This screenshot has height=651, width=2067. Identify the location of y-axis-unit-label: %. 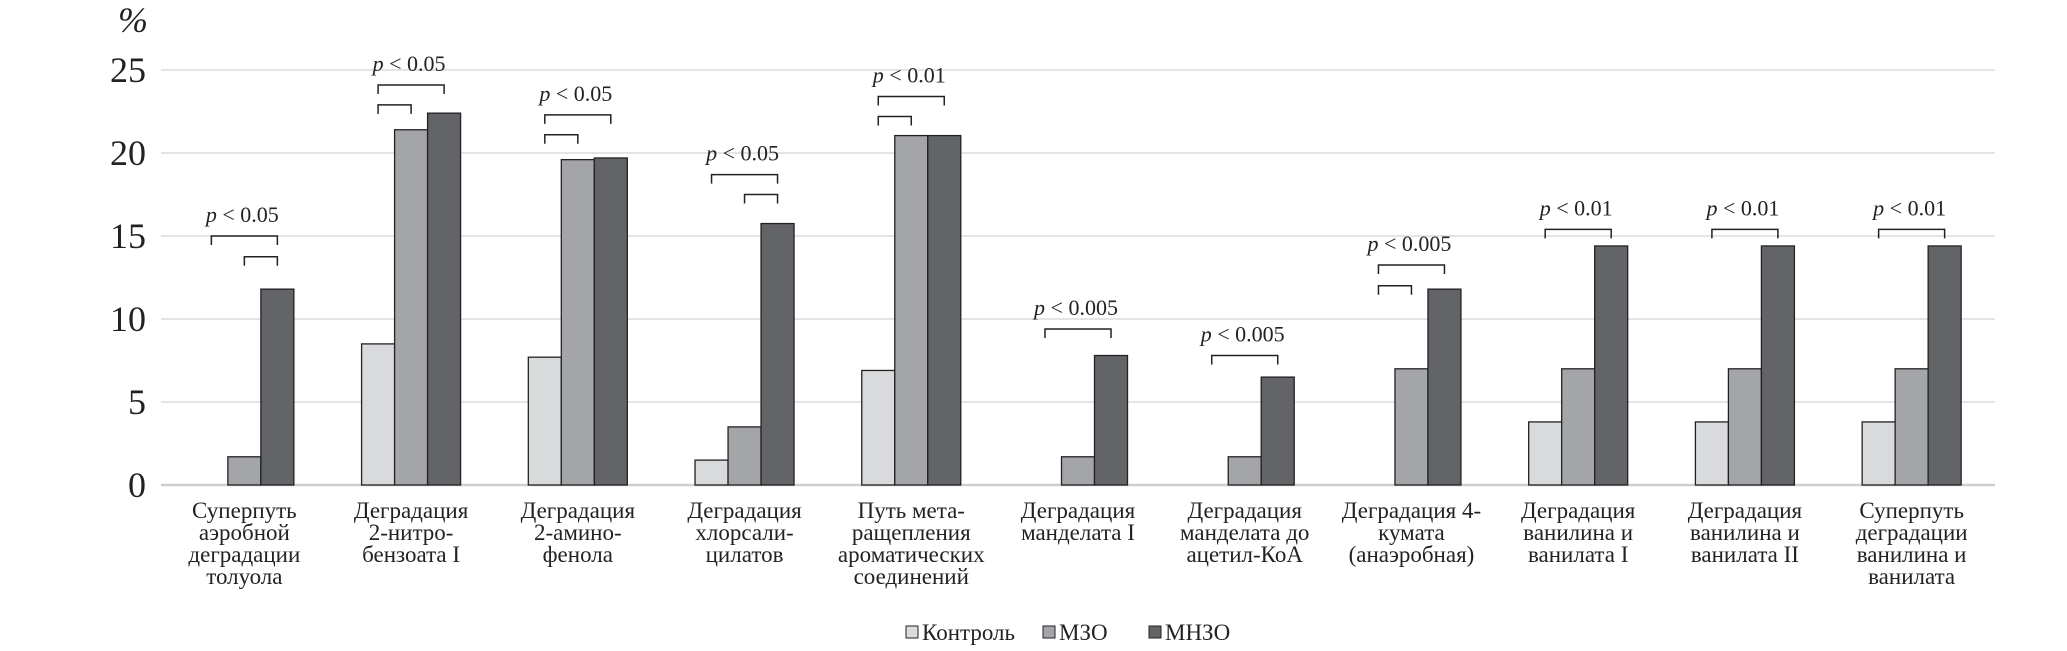
(133, 20).